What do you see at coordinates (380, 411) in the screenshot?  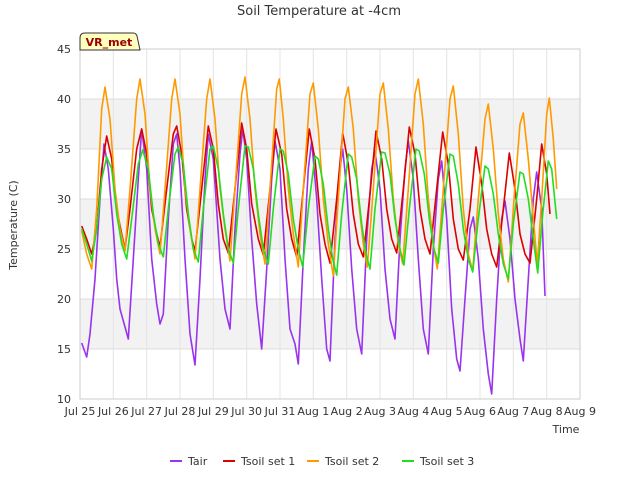 I see `x-tick-label: Aug 3` at bounding box center [380, 411].